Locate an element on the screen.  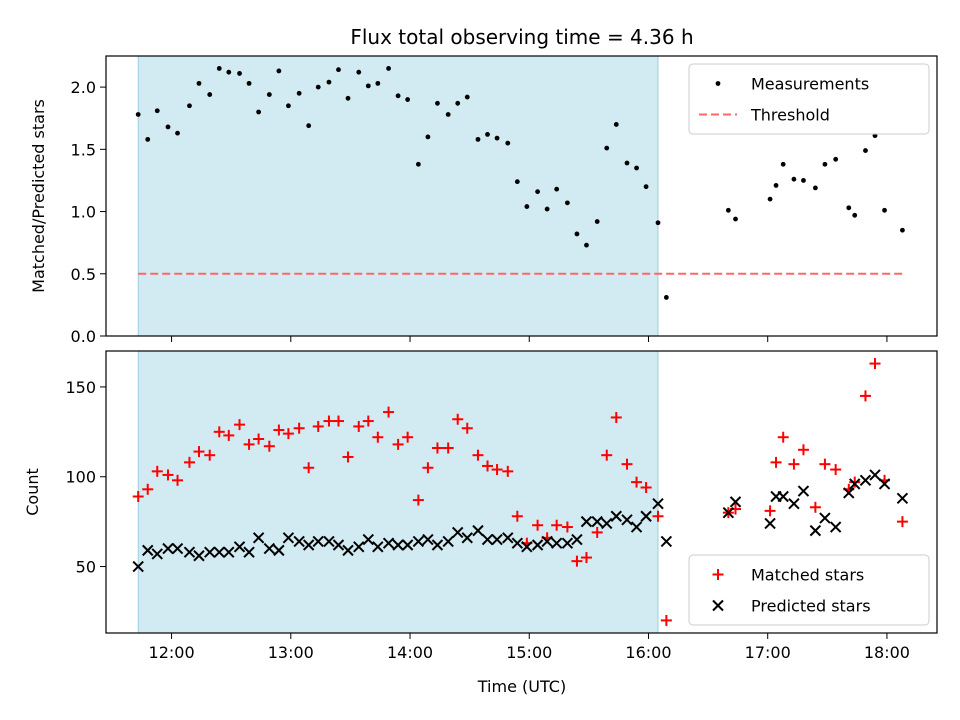
legend-box is located at coordinates (809, 590).